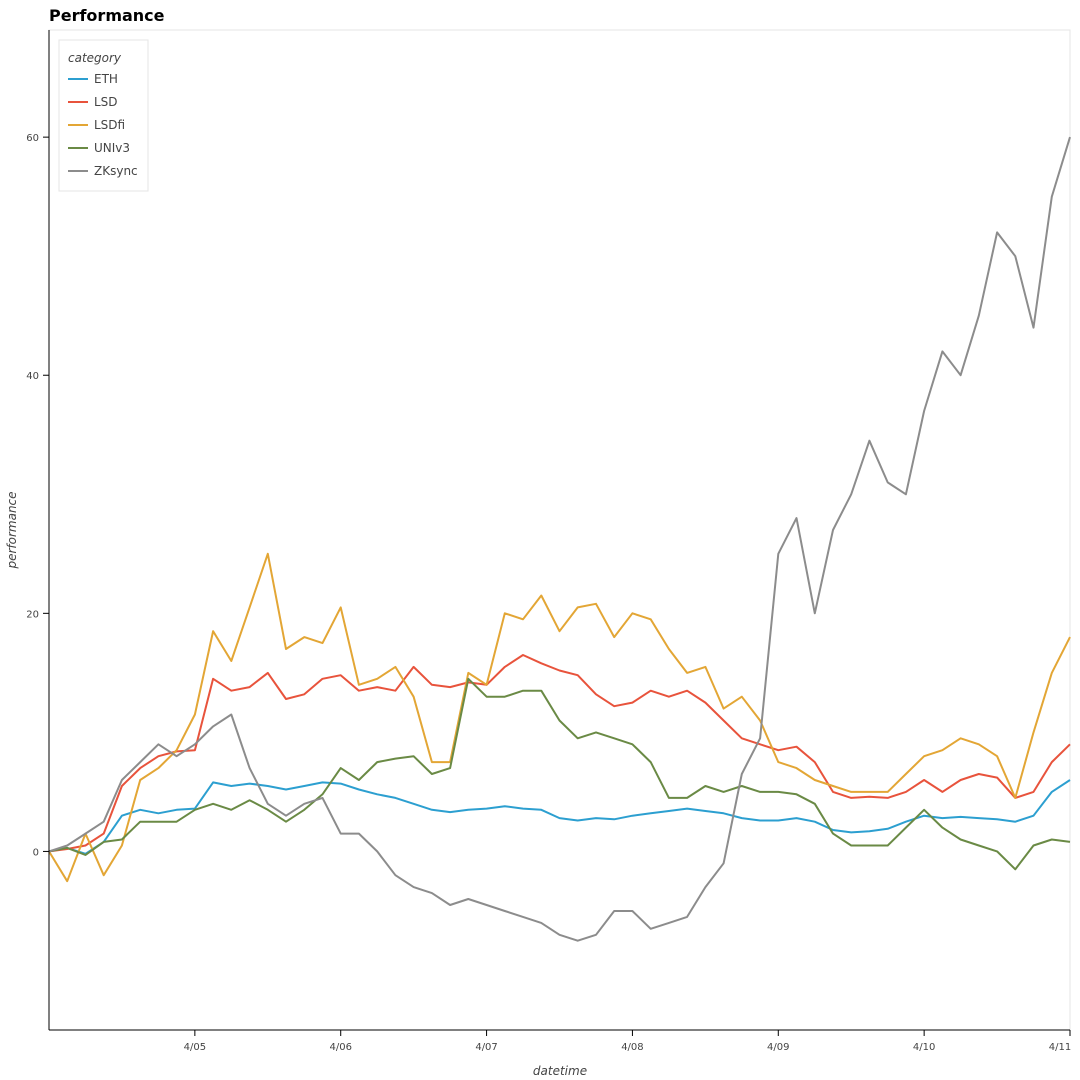 This screenshot has height=1080, width=1080. Describe the element at coordinates (107, 15) in the screenshot. I see `chart-title: Performance` at that location.